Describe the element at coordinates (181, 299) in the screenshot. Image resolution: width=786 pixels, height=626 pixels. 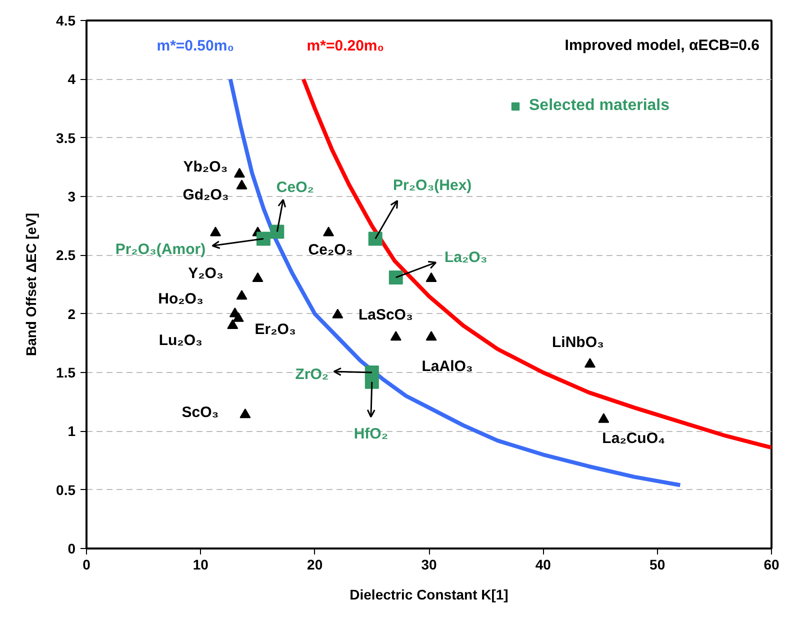
I see `annotation: Ho₂O₃` at that location.